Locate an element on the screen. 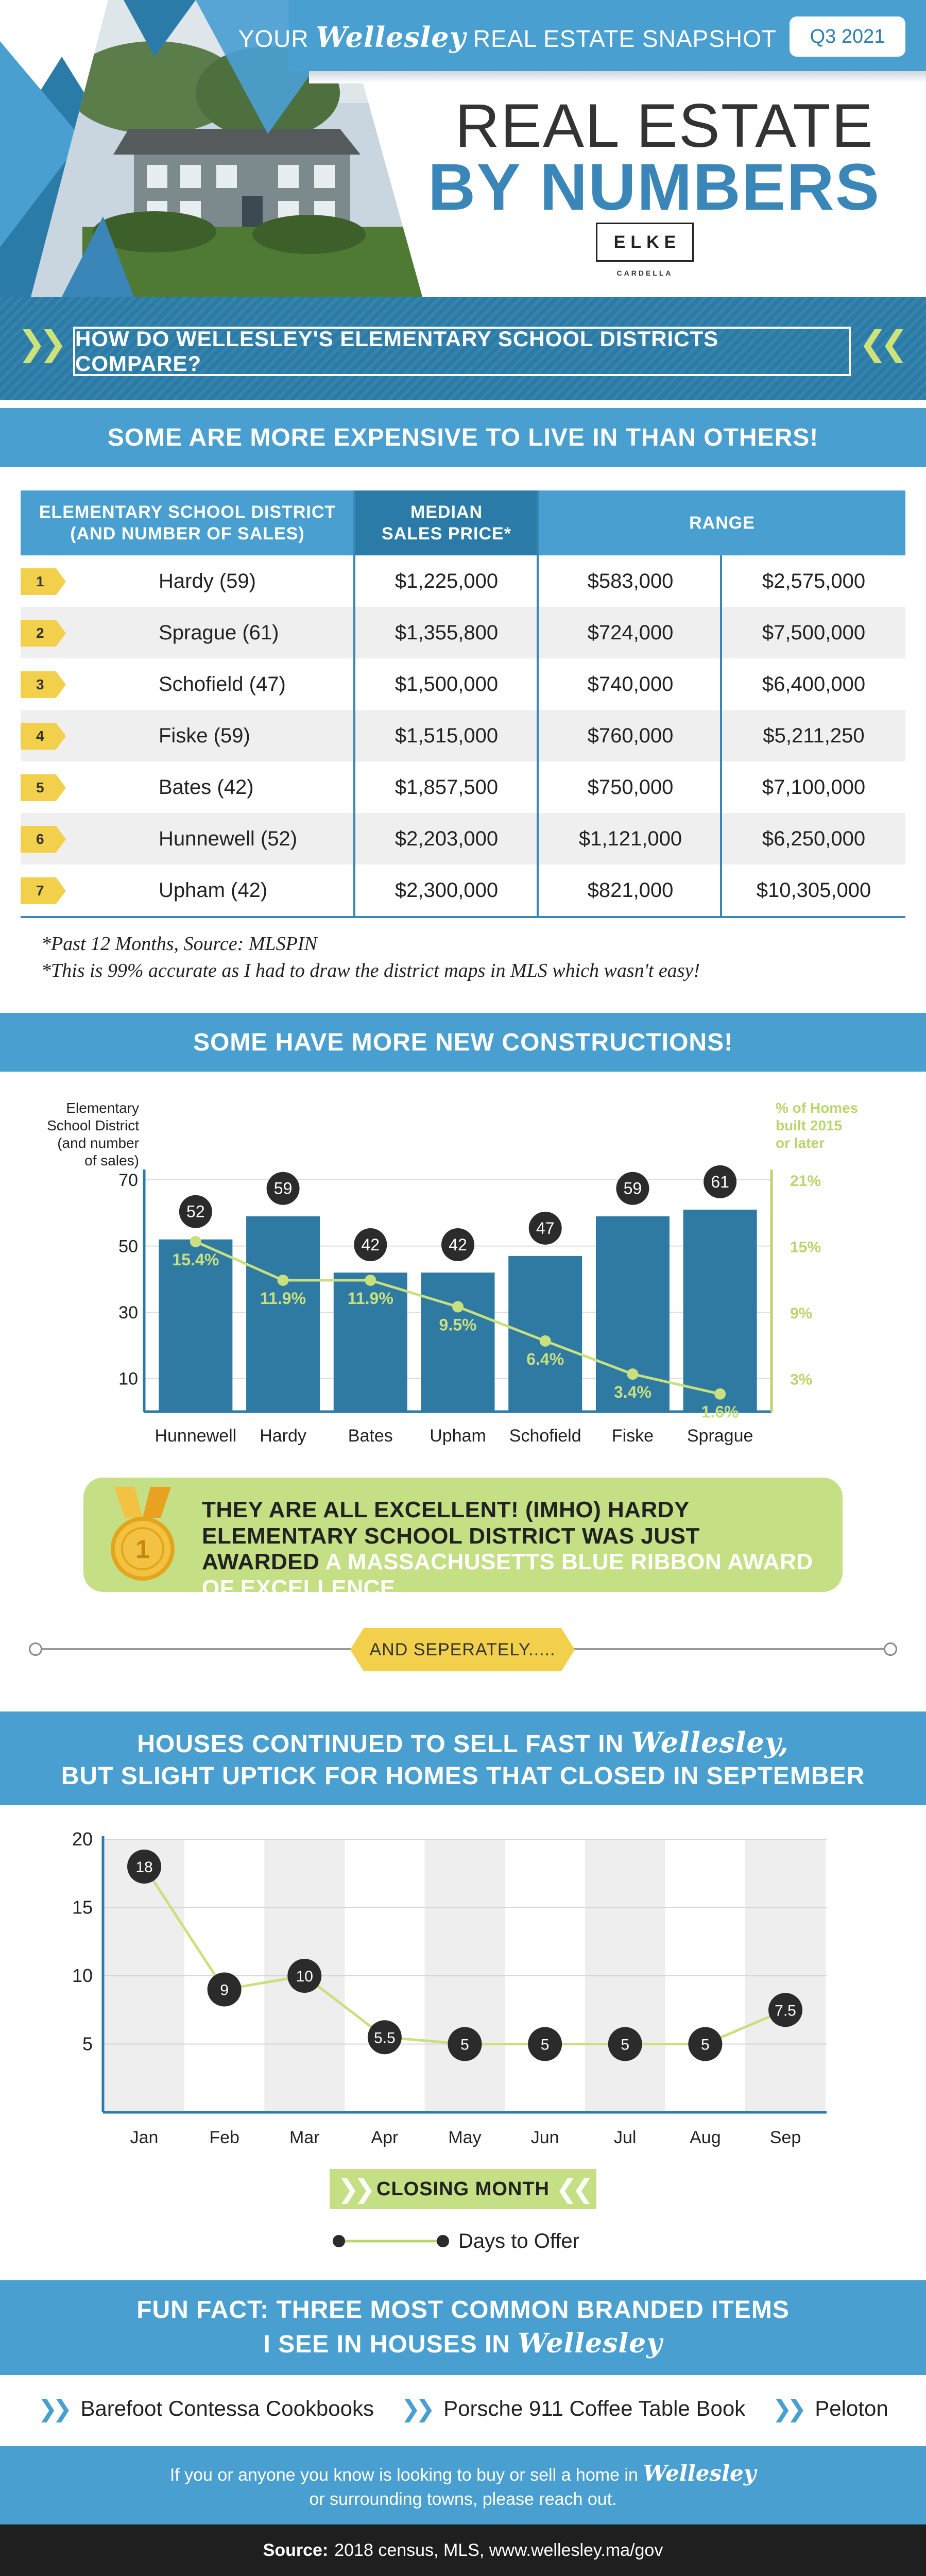 This screenshot has width=926, height=2576. section-days-town: Wellesley, is located at coordinates (710, 1742).